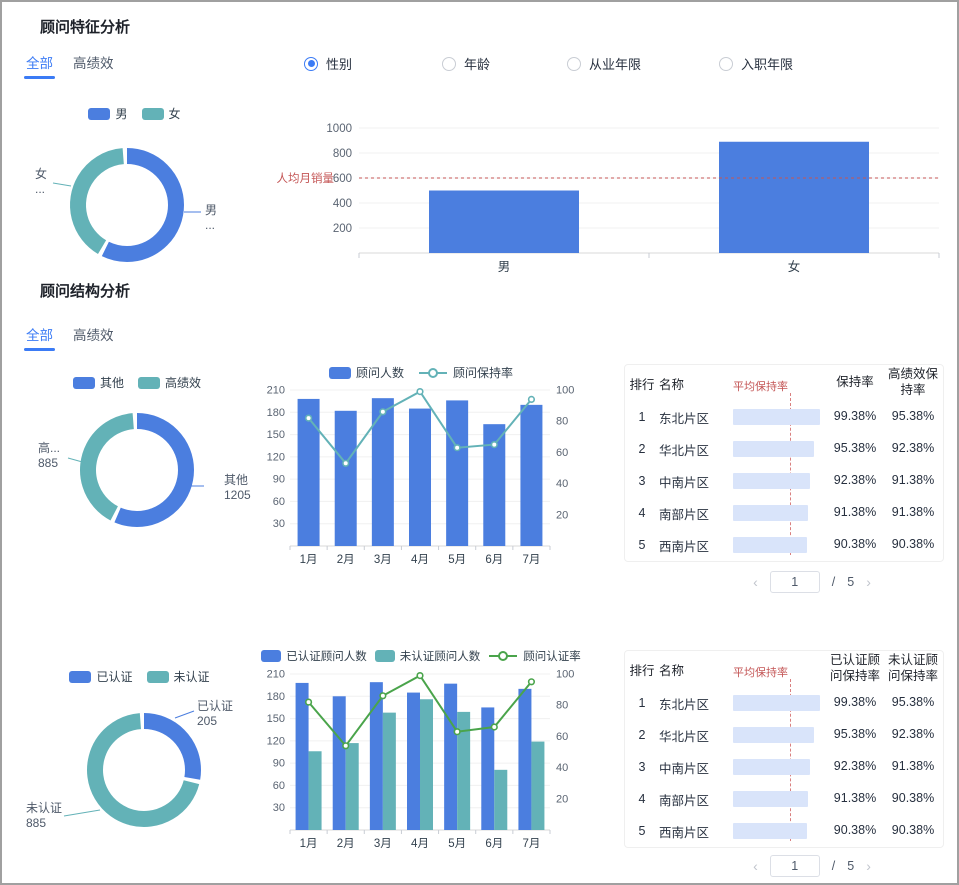 This screenshot has width=959, height=885. Describe the element at coordinates (604, 63) in the screenshot. I see `radio-work-years: 从业年限` at that location.